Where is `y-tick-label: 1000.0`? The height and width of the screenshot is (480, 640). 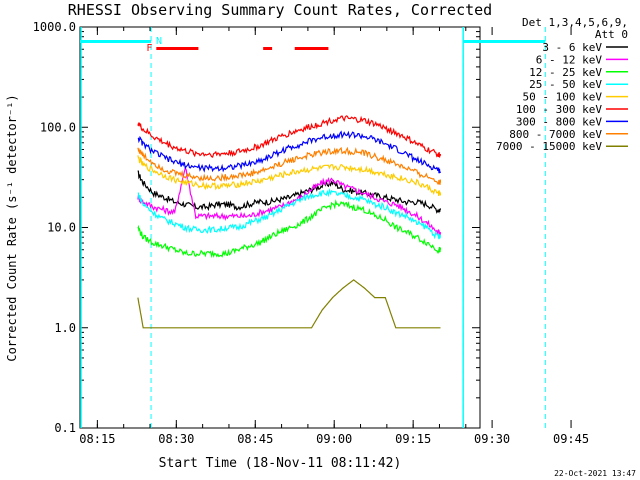 y-tick-label: 1000.0 is located at coordinates (54, 27).